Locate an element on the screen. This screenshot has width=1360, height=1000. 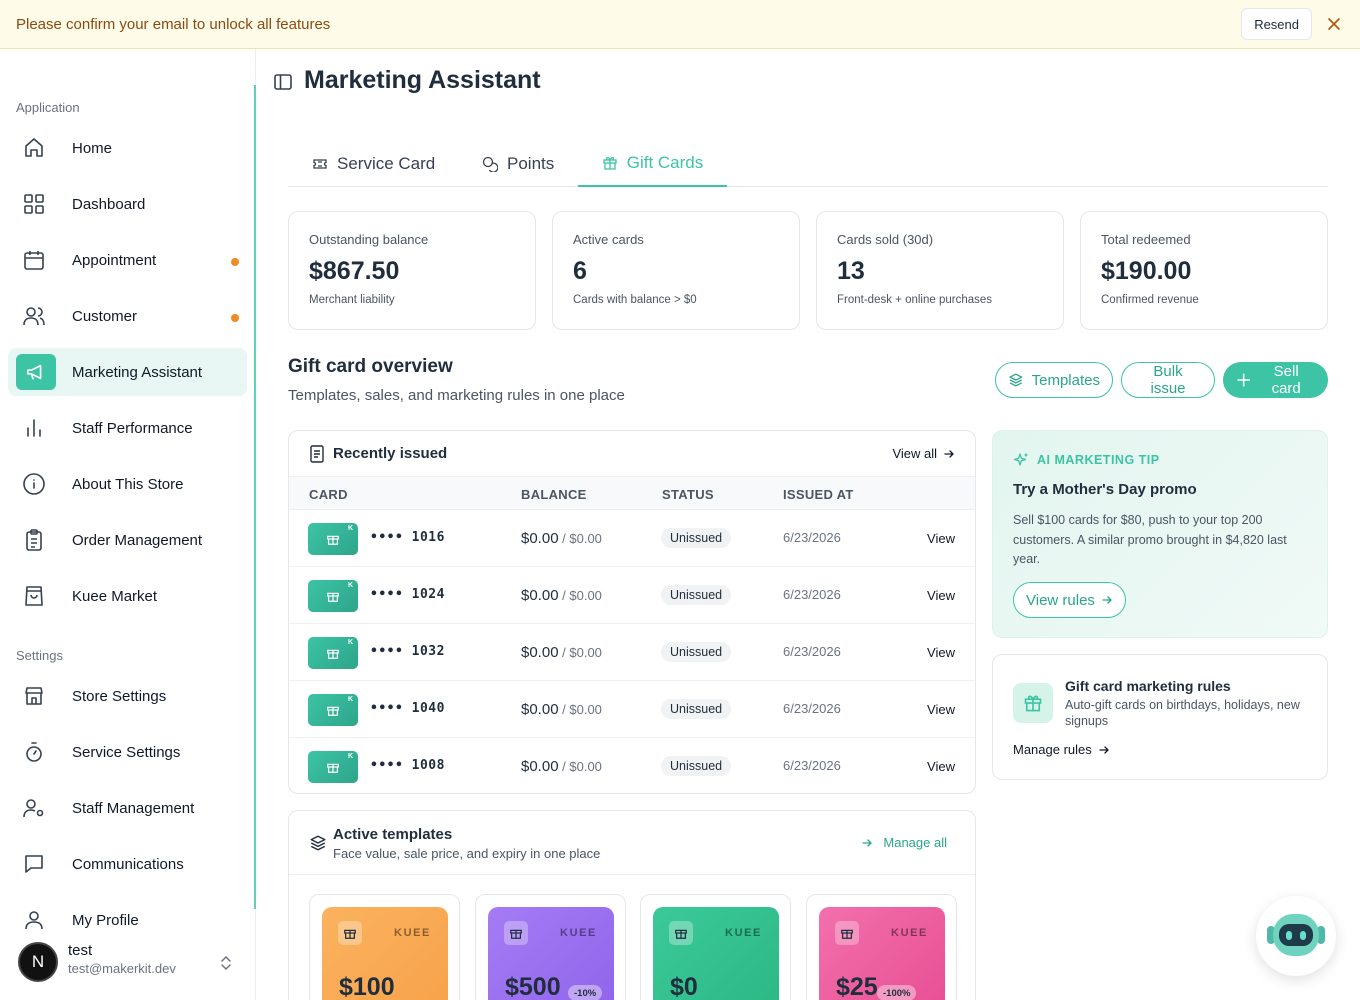
sidebar-item-label: Appointment is located at coordinates (114, 260).